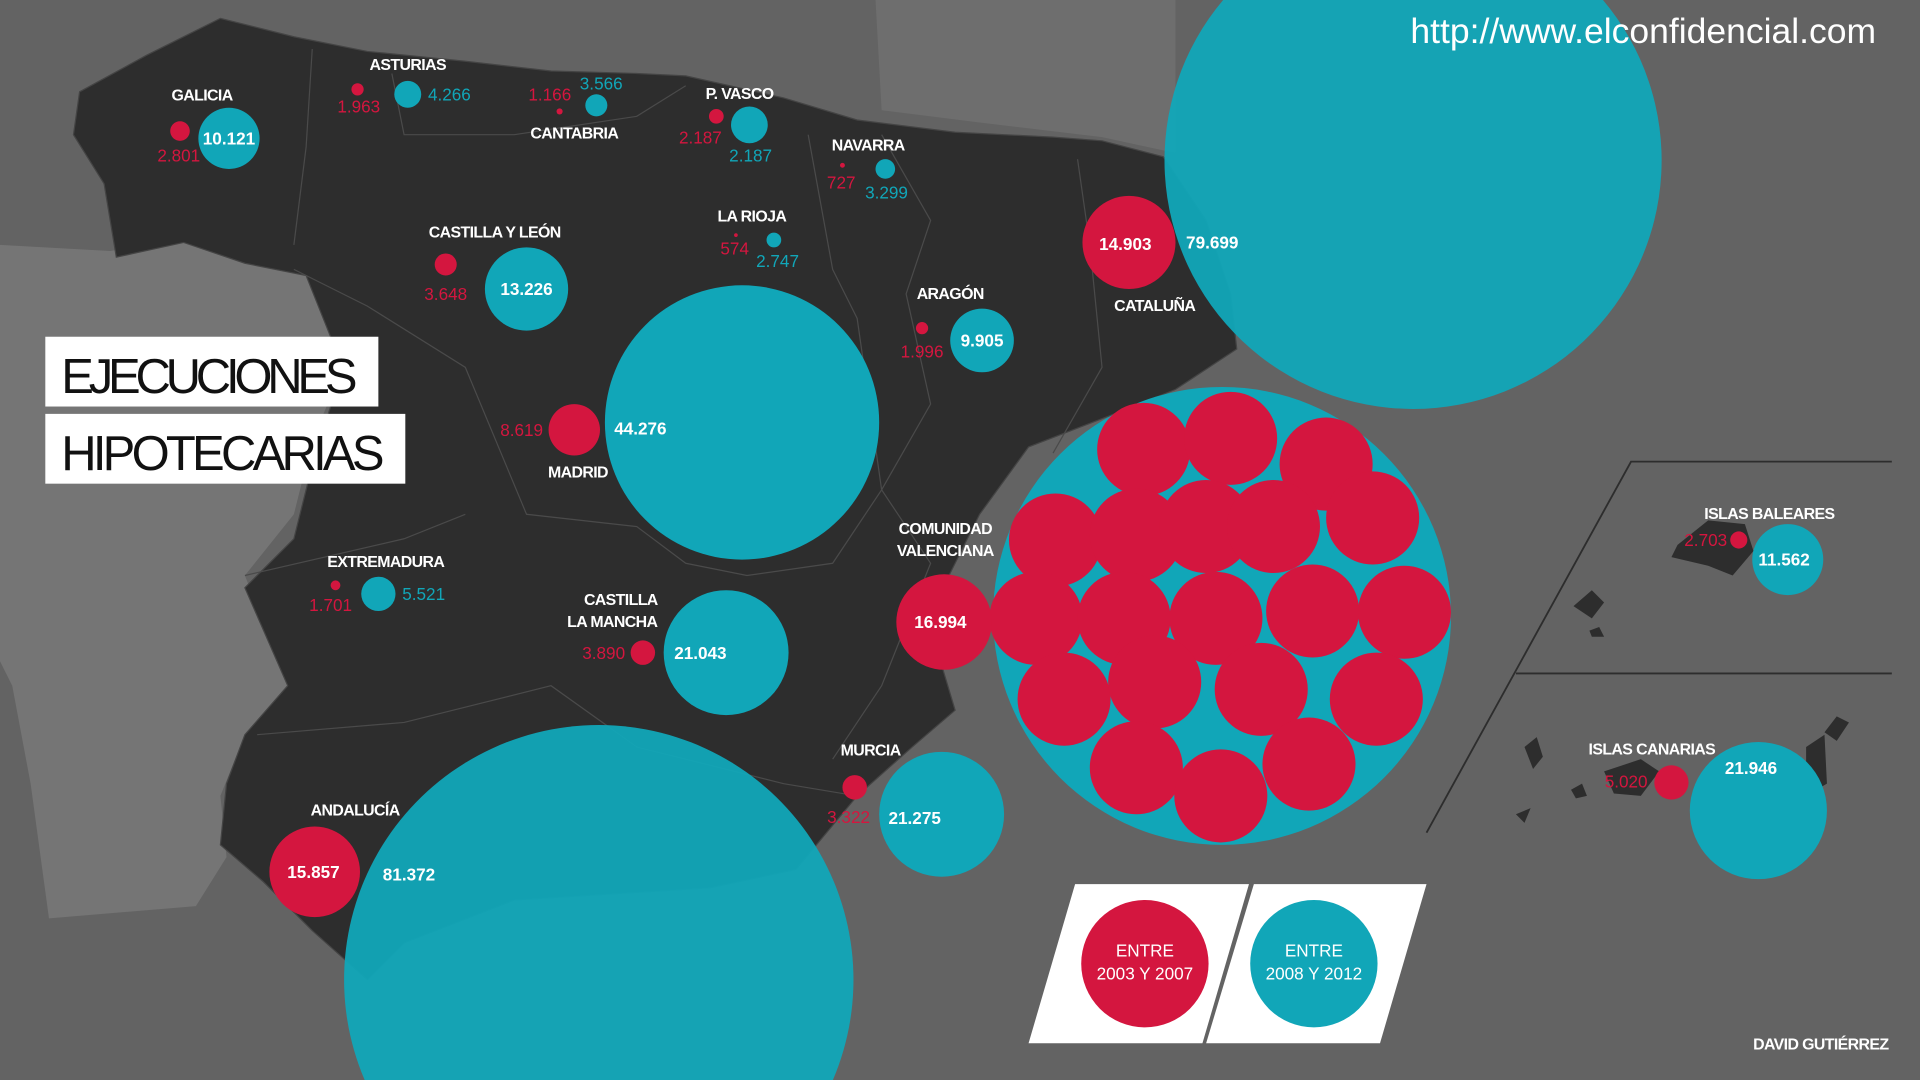 Image resolution: width=1920 pixels, height=1080 pixels. What do you see at coordinates (1212, 243) in the screenshot?
I see `value-2008-2012: 79.699` at bounding box center [1212, 243].